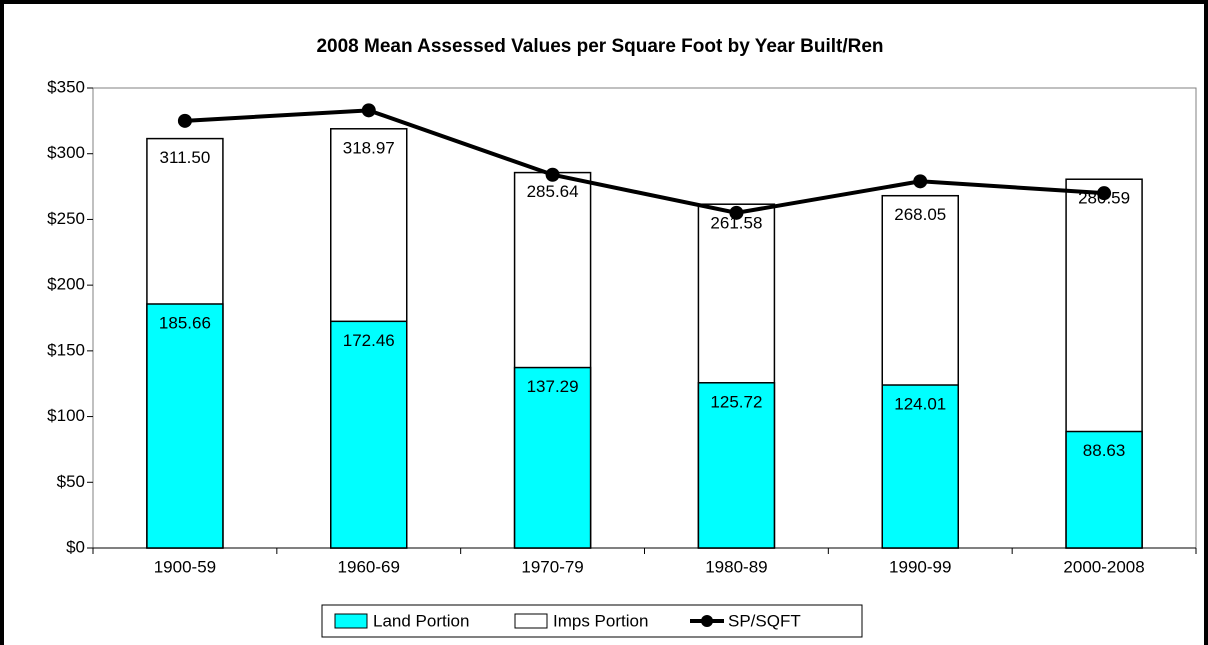 The height and width of the screenshot is (645, 1208). Describe the element at coordinates (185, 157) in the screenshot. I see `bar-label: 311.50` at that location.